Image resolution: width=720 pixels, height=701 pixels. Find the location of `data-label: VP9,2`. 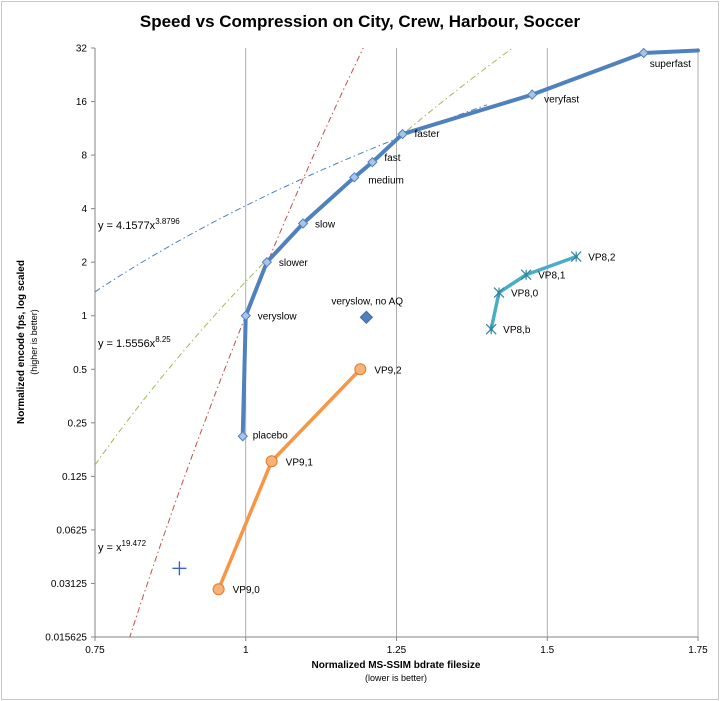

data-label: VP9,2 is located at coordinates (388, 370).